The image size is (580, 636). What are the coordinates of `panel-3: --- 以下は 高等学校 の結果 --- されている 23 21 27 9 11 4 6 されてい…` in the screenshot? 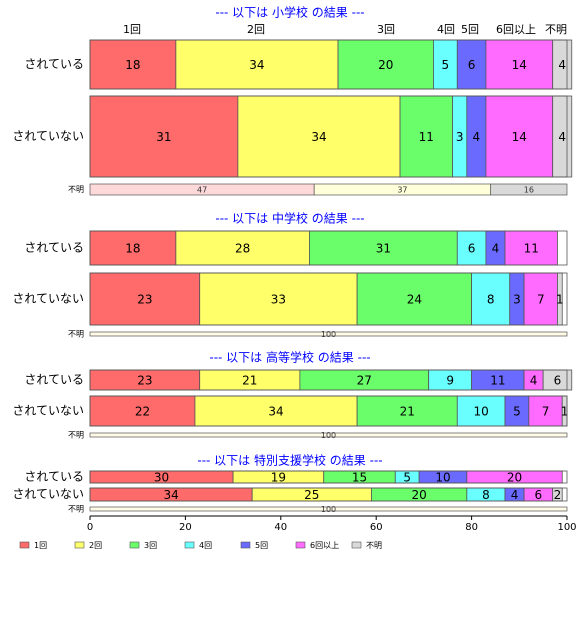 It's located at (292, 395).